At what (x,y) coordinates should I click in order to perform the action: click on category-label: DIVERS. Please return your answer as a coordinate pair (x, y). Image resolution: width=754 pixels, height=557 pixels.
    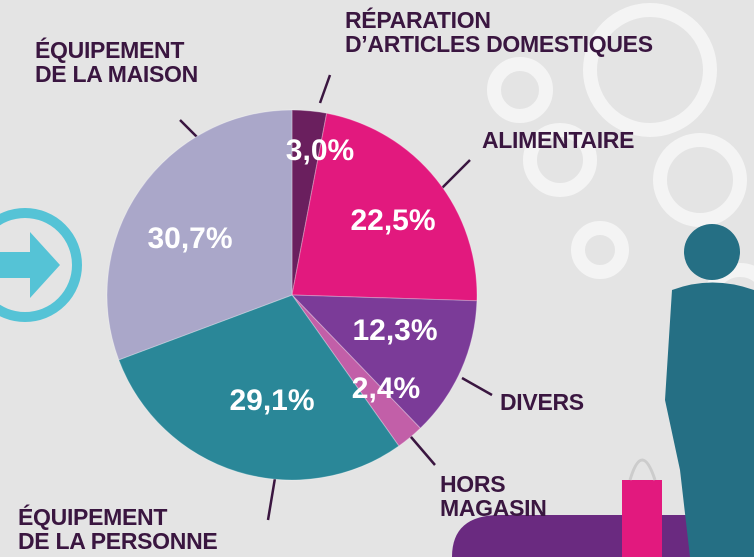
    Looking at the image, I should click on (542, 402).